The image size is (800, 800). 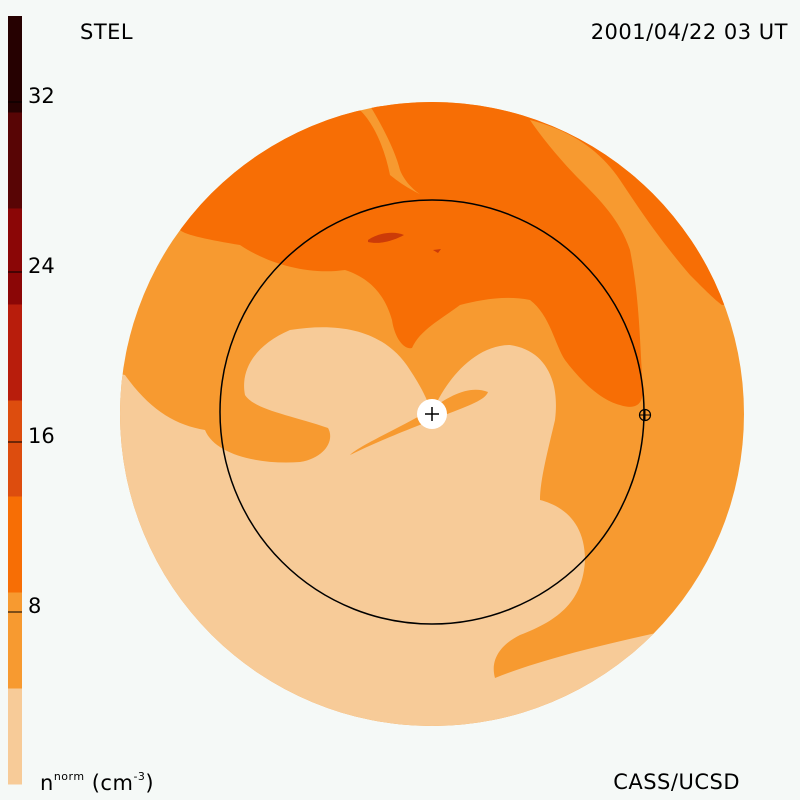 I want to click on timestamp-label: 2001/04/22 03 UT, so click(x=689, y=32).